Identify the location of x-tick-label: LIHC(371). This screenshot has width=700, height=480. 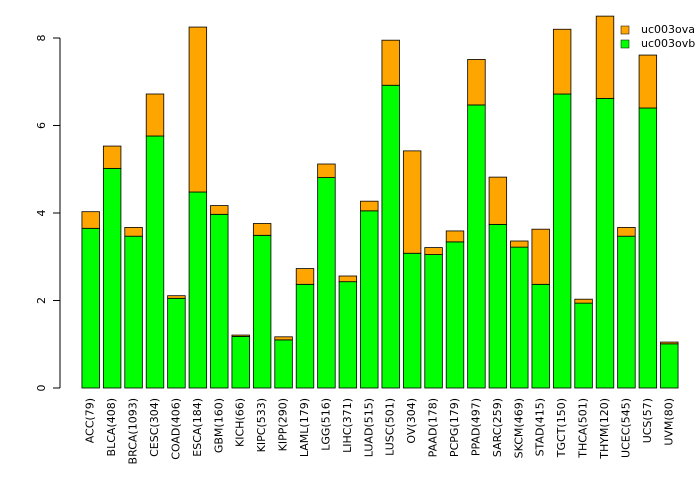
(347, 425).